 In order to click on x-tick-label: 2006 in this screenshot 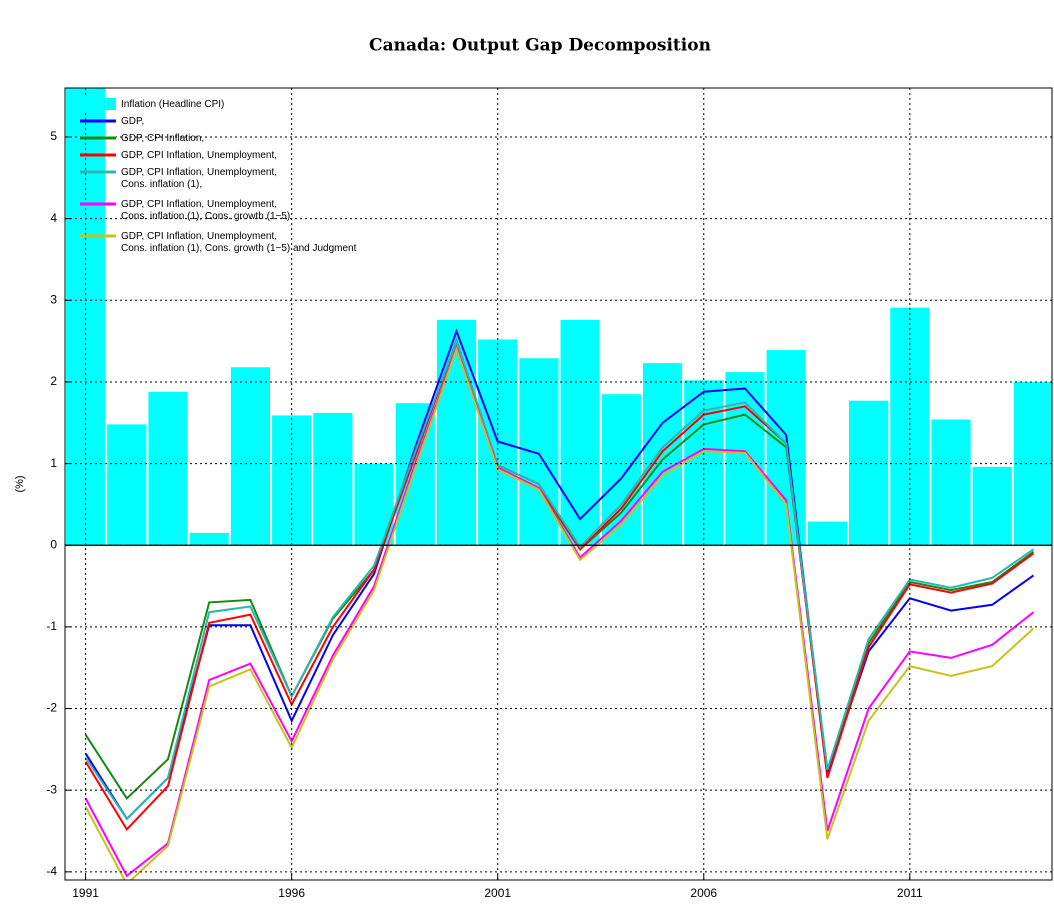, I will do `click(703, 893)`.